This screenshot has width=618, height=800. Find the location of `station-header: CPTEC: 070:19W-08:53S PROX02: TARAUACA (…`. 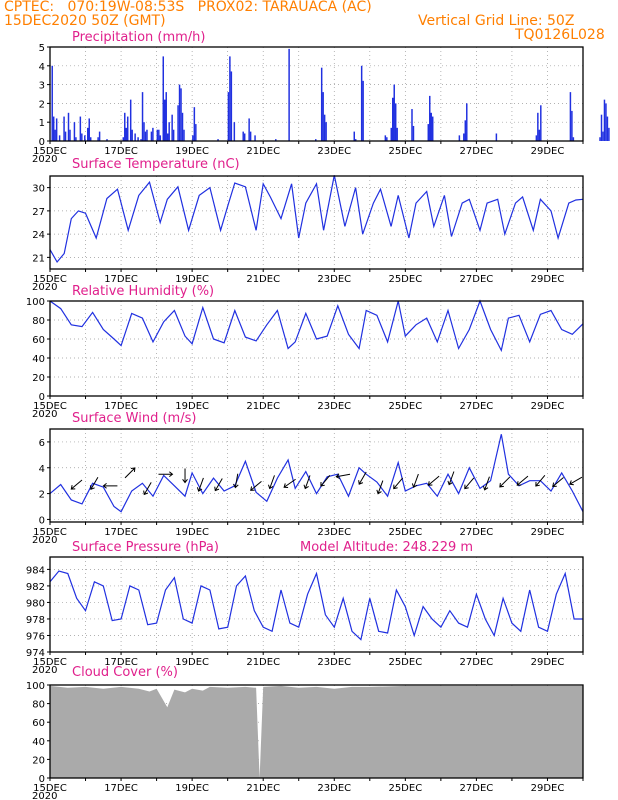

station-header: CPTEC: 070:19W-08:53S PROX02: TARAUACA (… is located at coordinates (188, 7).